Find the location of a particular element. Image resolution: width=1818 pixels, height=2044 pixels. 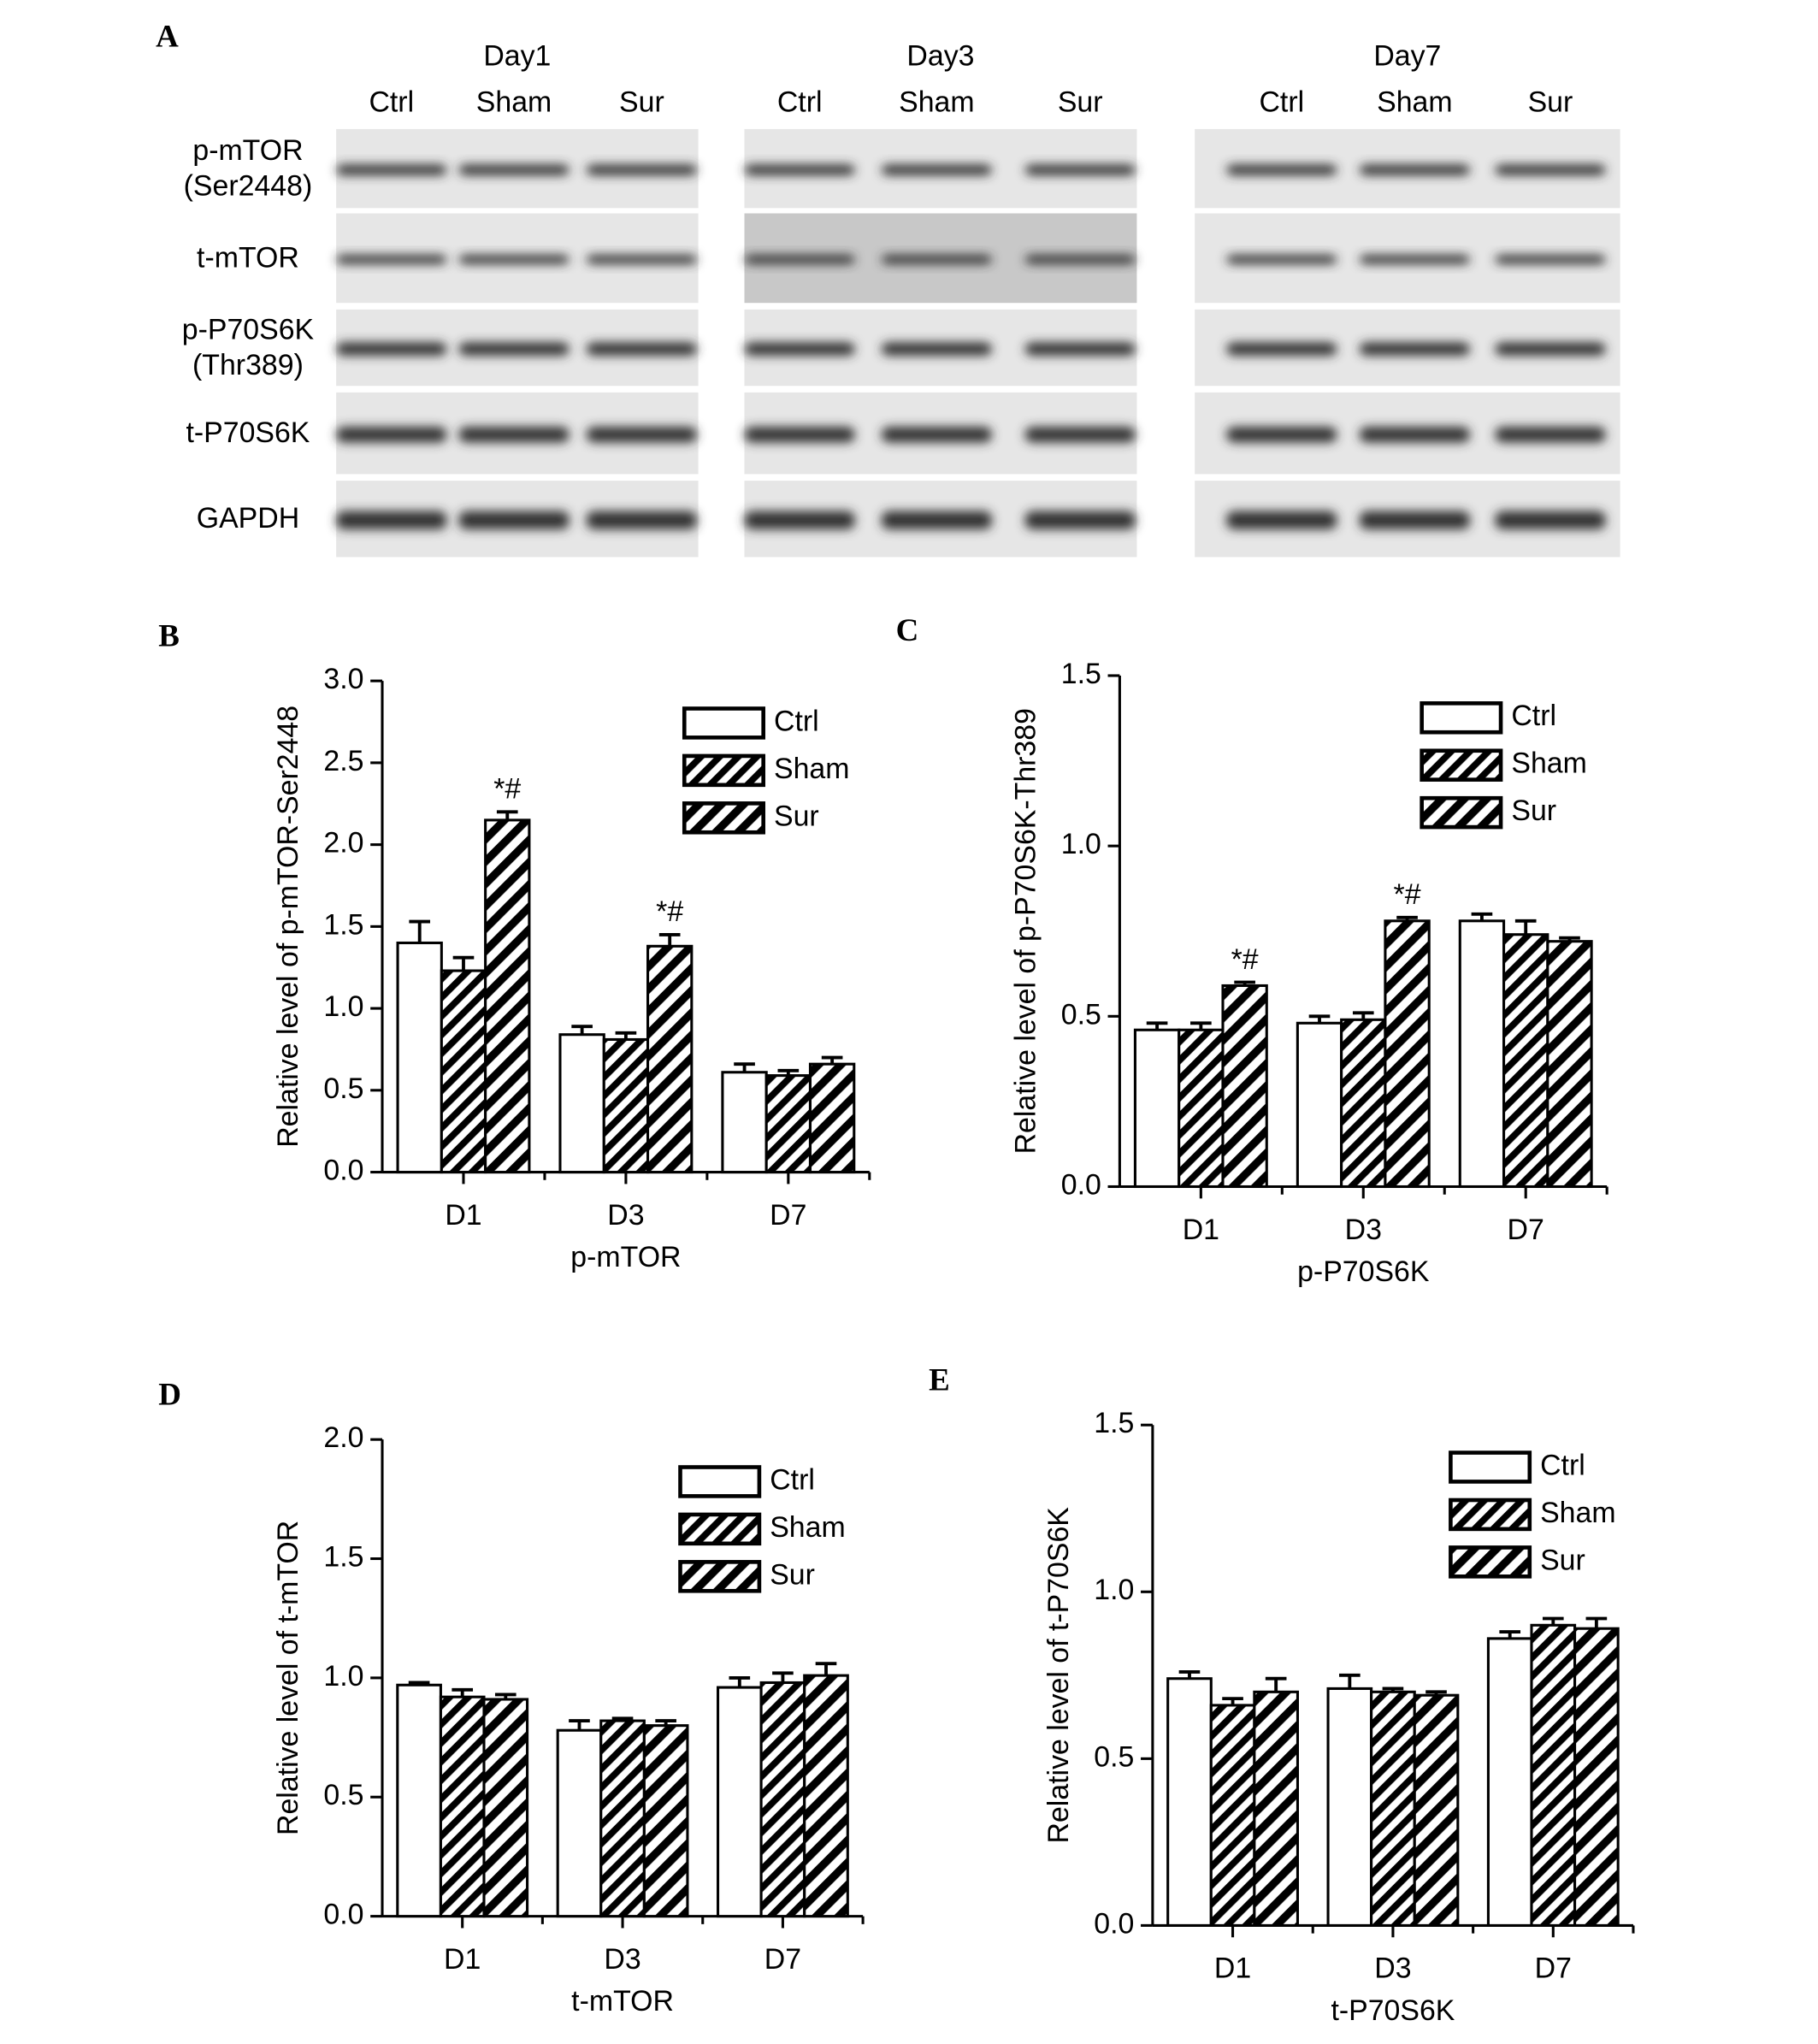

x-axis-label: t-mTOR is located at coordinates (622, 2001).